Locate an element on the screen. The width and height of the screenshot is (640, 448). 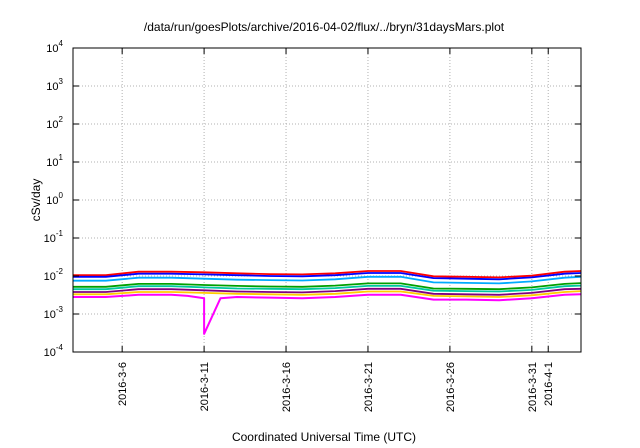
x-tick-label: 2016-3-11 is located at coordinates (205, 386).